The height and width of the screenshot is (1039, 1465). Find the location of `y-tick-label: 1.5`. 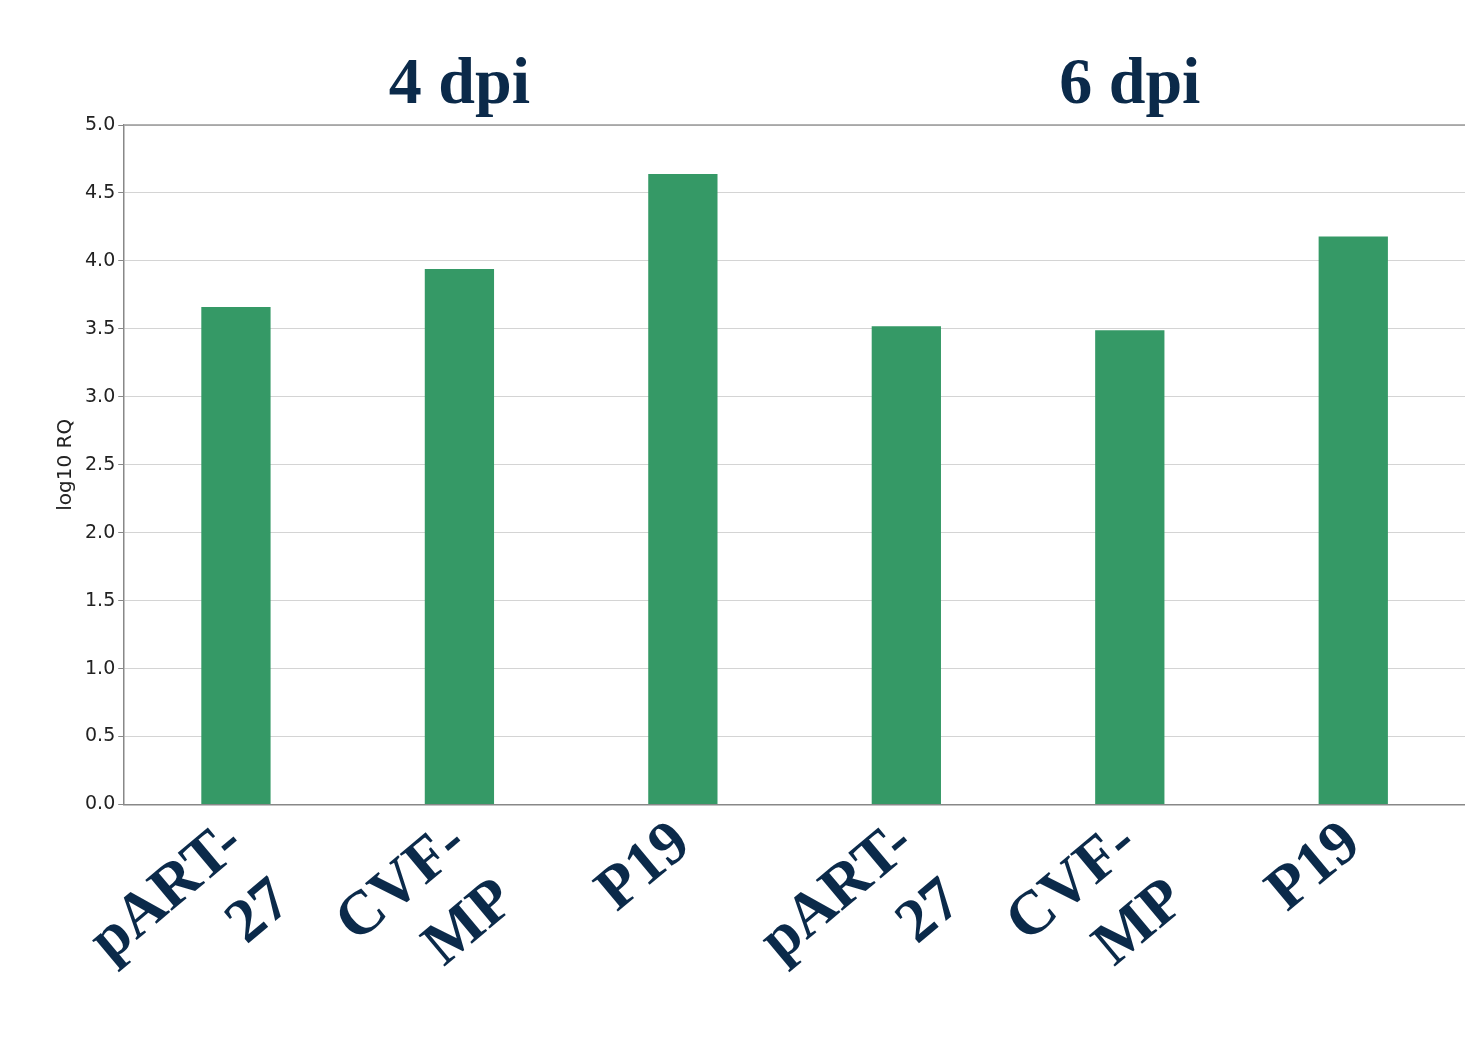

y-tick-label: 1.5 is located at coordinates (100, 598).